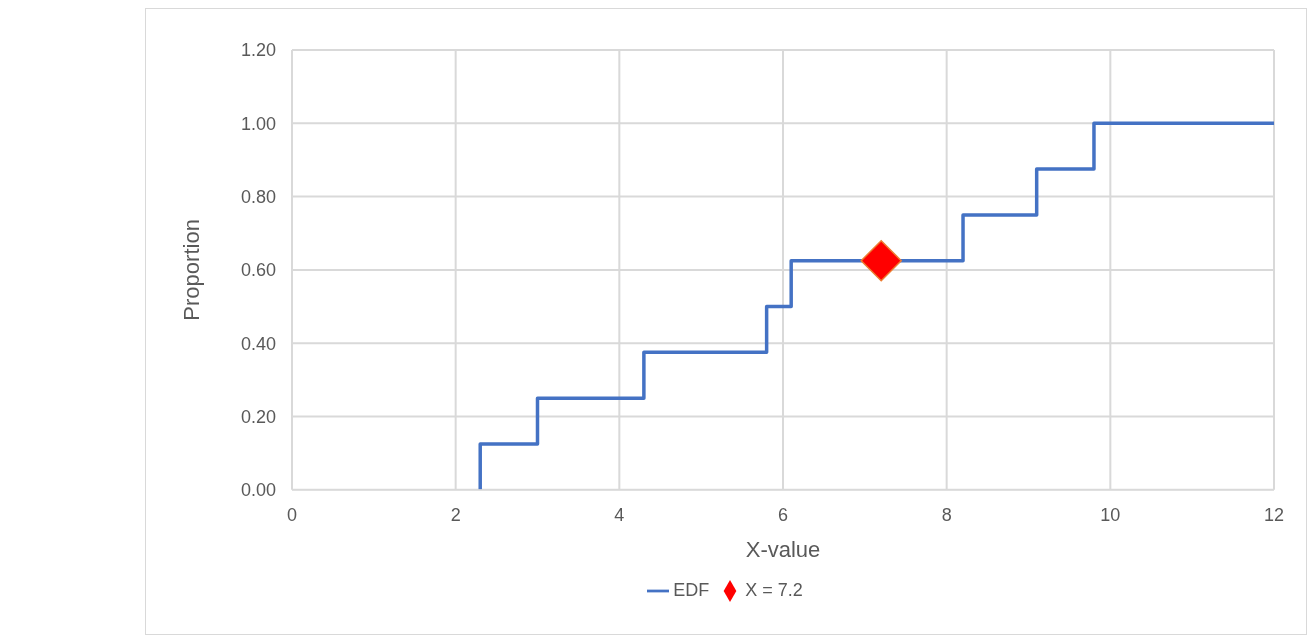 The height and width of the screenshot is (637, 1309). Describe the element at coordinates (258, 270) in the screenshot. I see `y-tick-label: 0.60` at that location.